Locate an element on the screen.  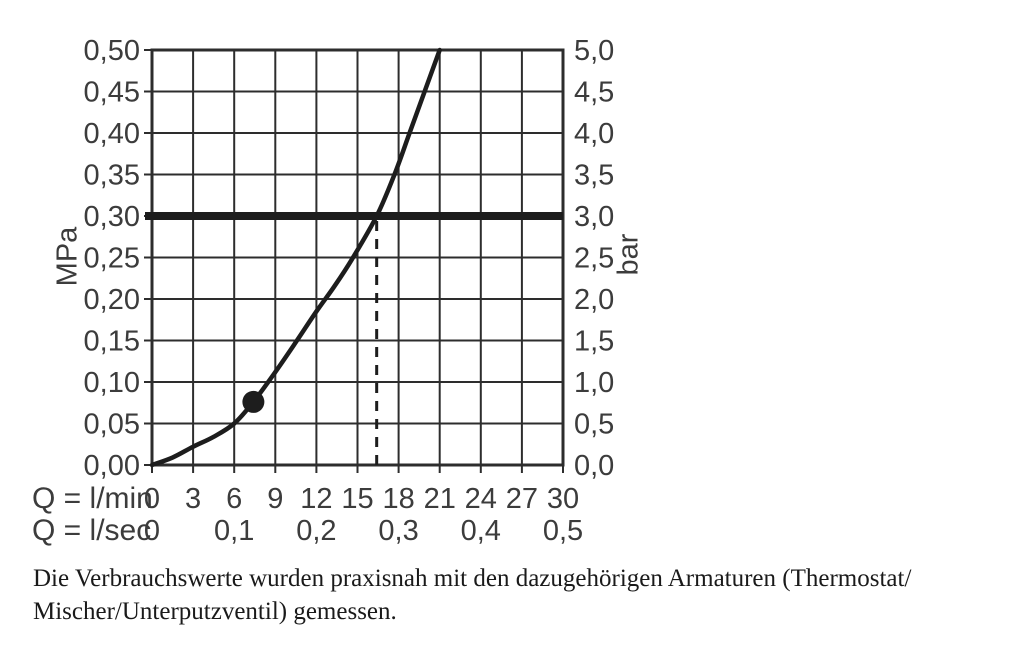
curve-marker-dot is located at coordinates (253, 401).